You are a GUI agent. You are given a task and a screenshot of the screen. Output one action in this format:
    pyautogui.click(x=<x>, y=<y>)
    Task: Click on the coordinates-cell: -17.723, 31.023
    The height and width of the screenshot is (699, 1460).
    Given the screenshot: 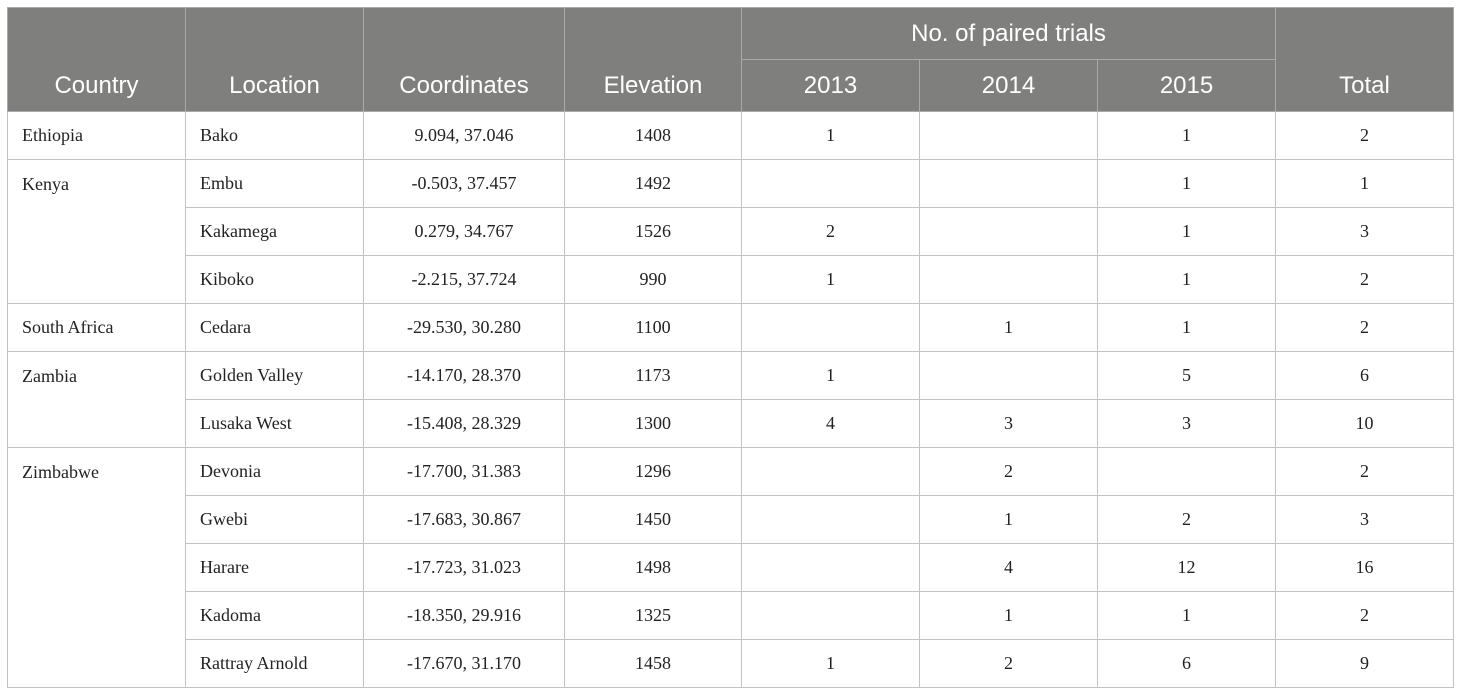 What is the action you would take?
    pyautogui.click(x=464, y=567)
    